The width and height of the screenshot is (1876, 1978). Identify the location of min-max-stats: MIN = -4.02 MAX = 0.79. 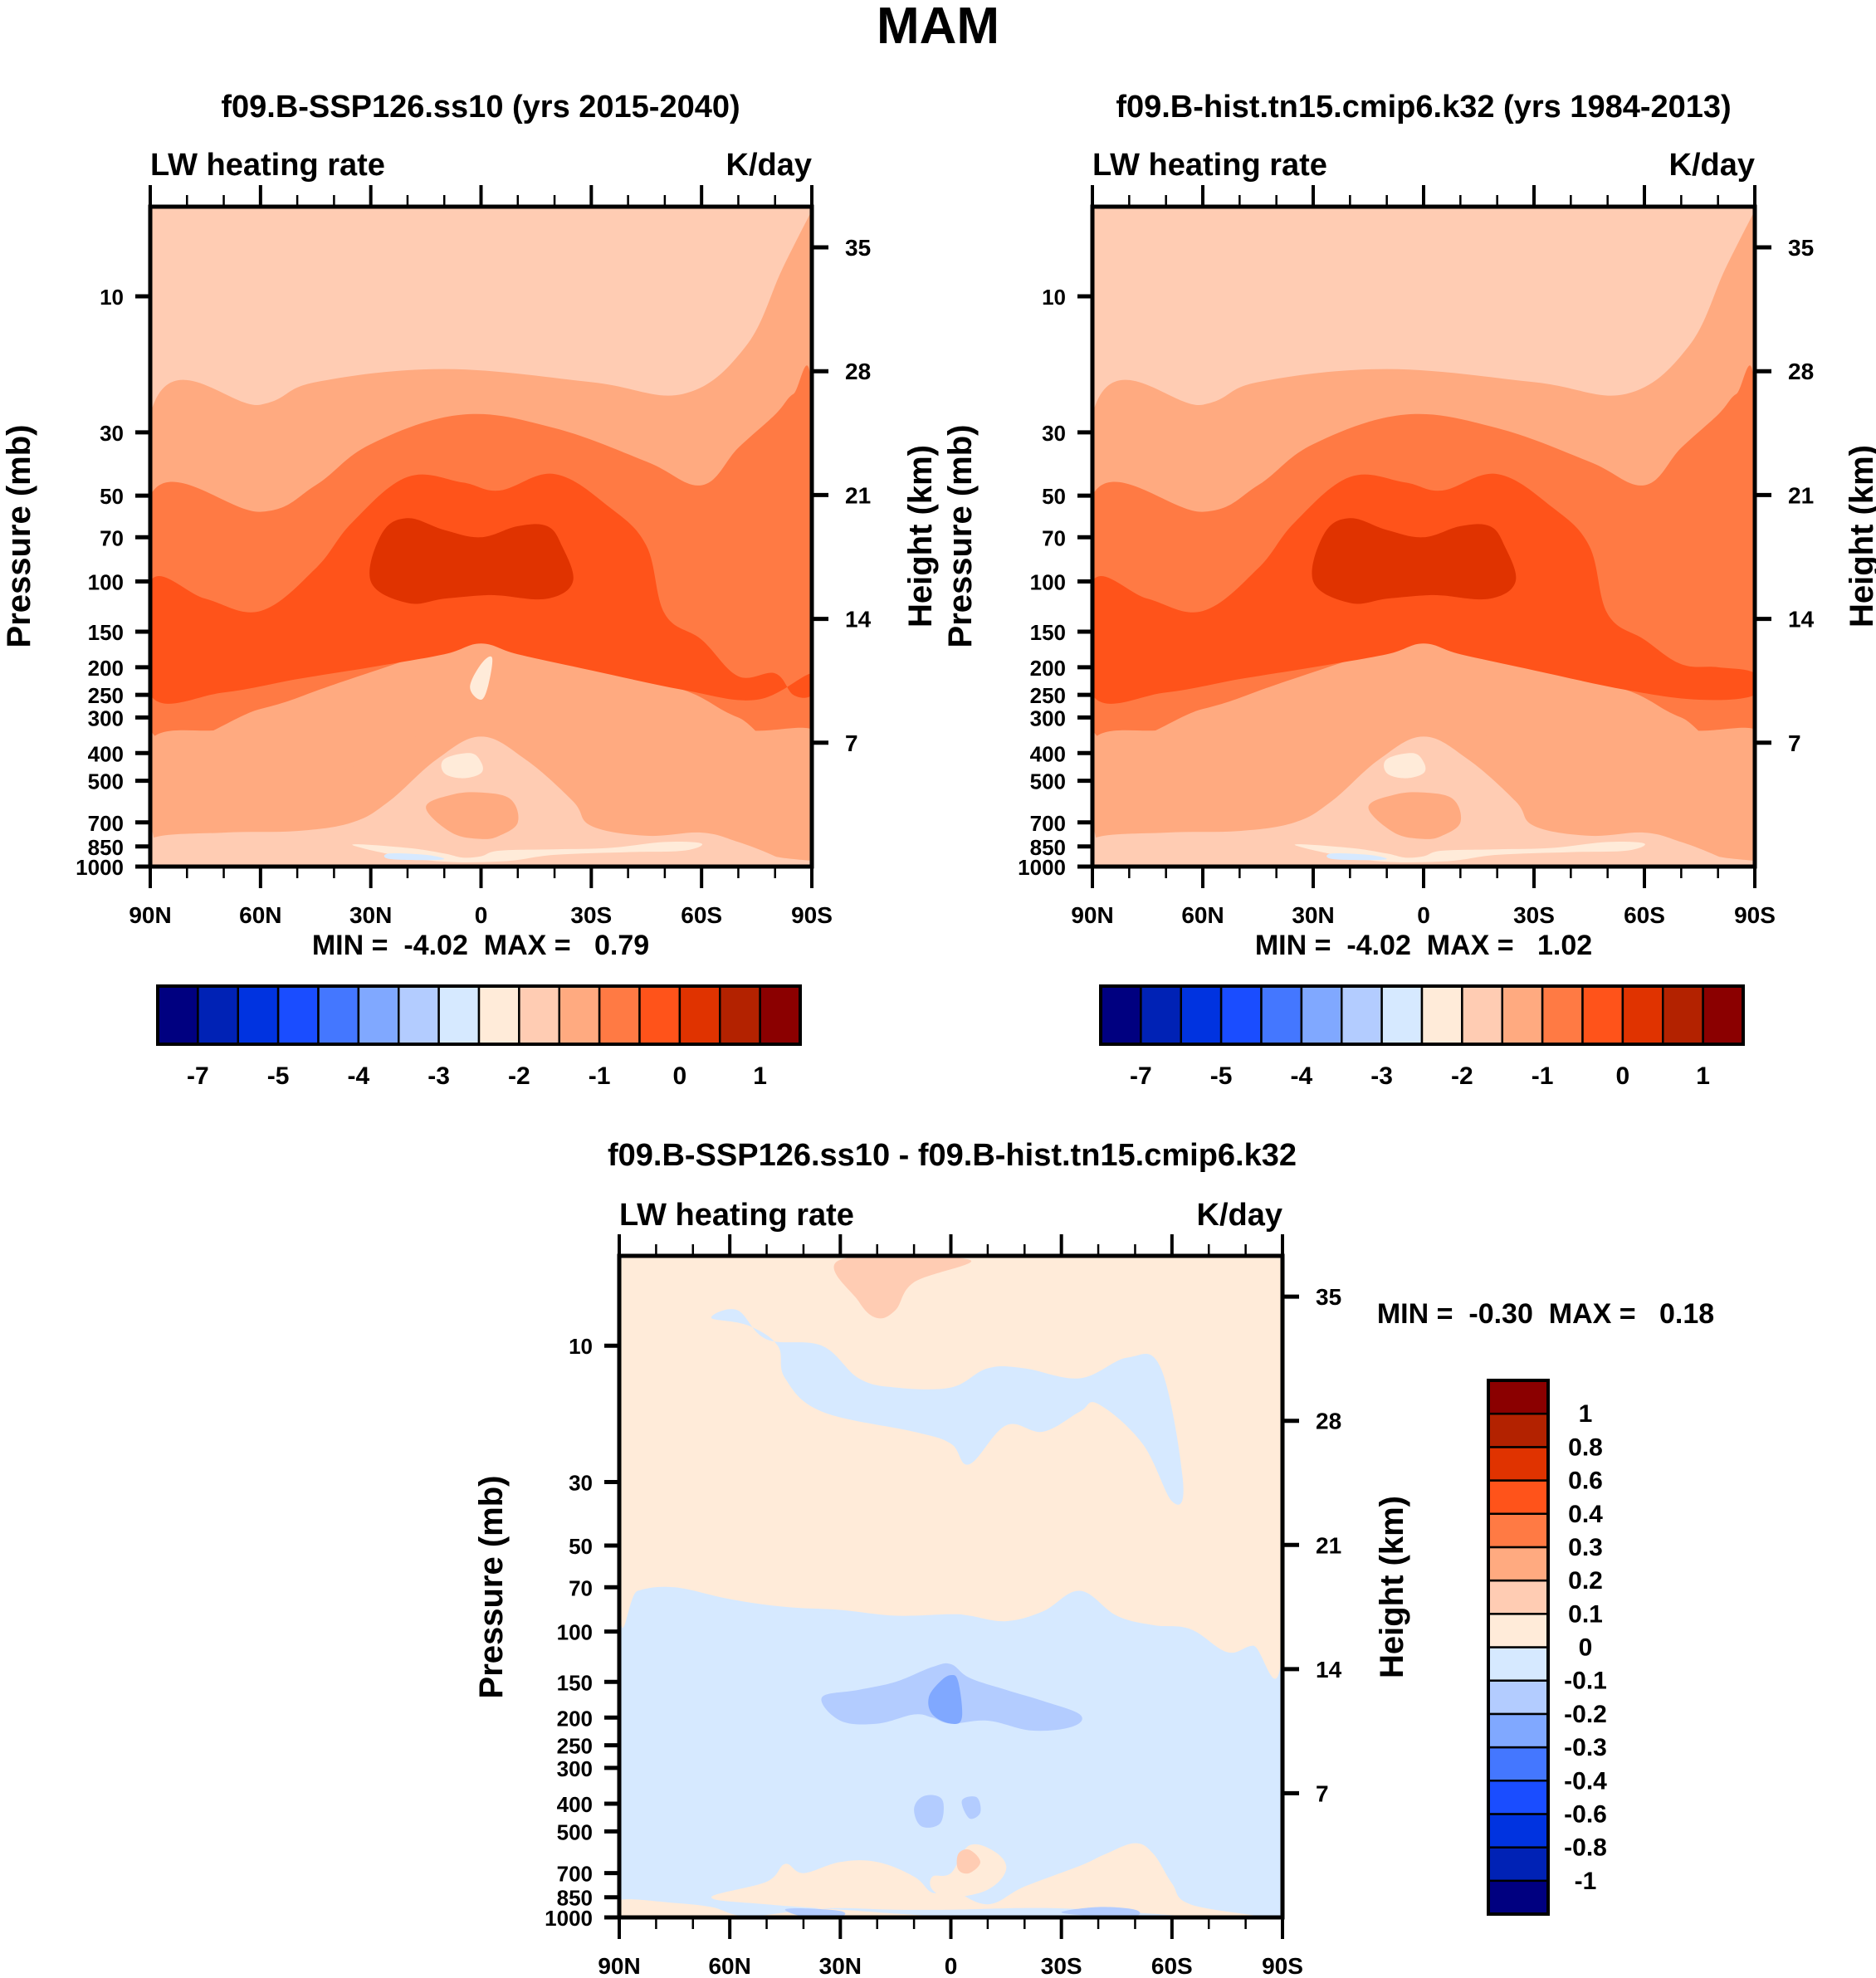
(480, 946).